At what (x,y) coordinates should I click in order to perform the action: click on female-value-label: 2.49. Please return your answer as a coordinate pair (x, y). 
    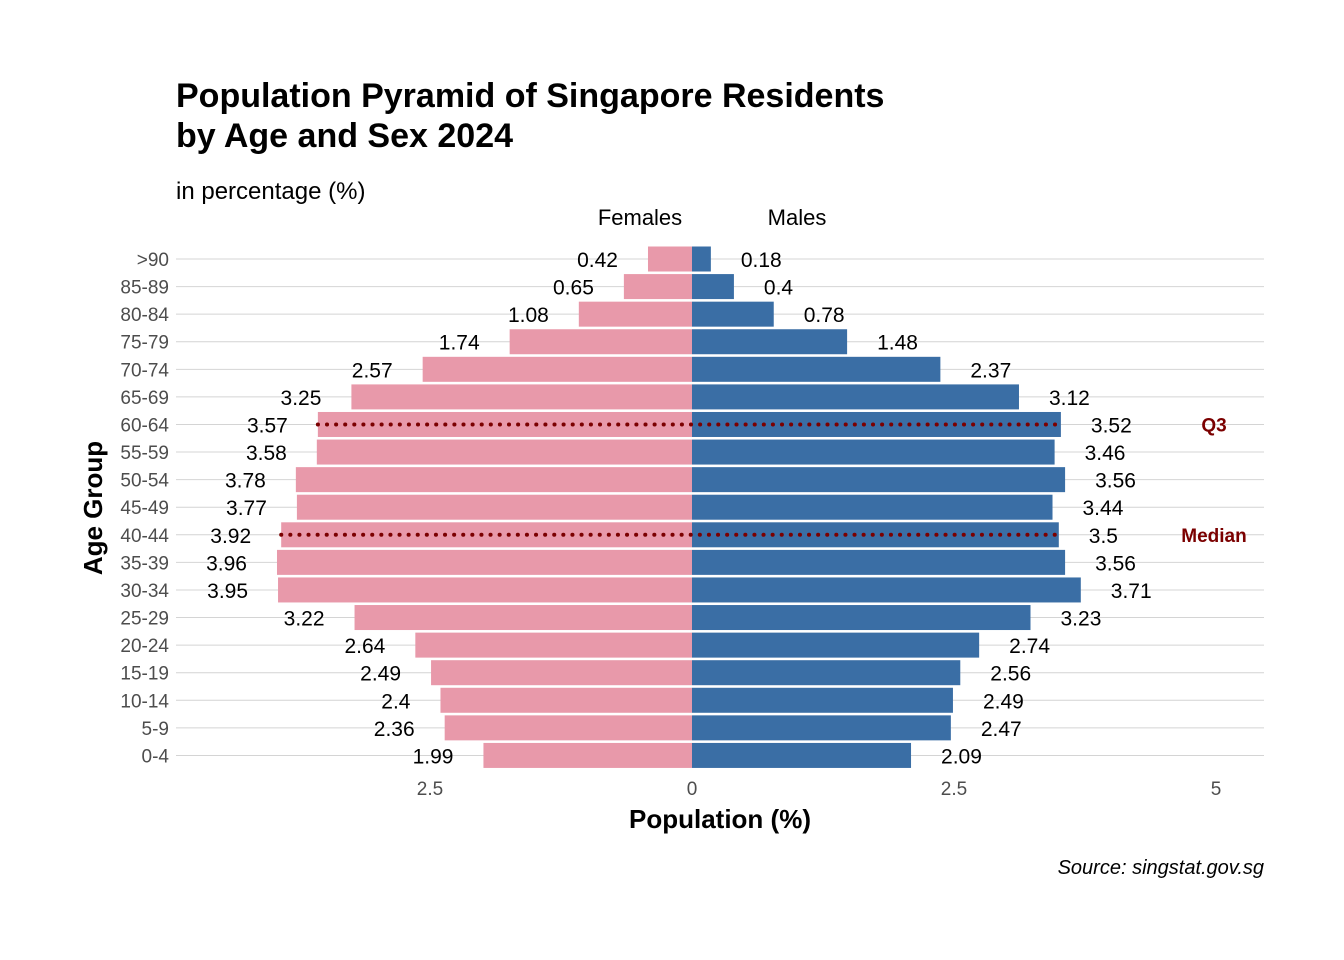
    Looking at the image, I should click on (380, 674).